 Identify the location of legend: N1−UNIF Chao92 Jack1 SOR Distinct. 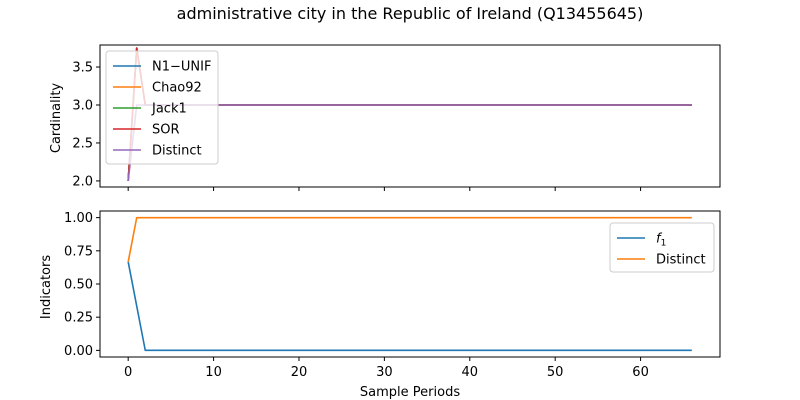
(162, 107).